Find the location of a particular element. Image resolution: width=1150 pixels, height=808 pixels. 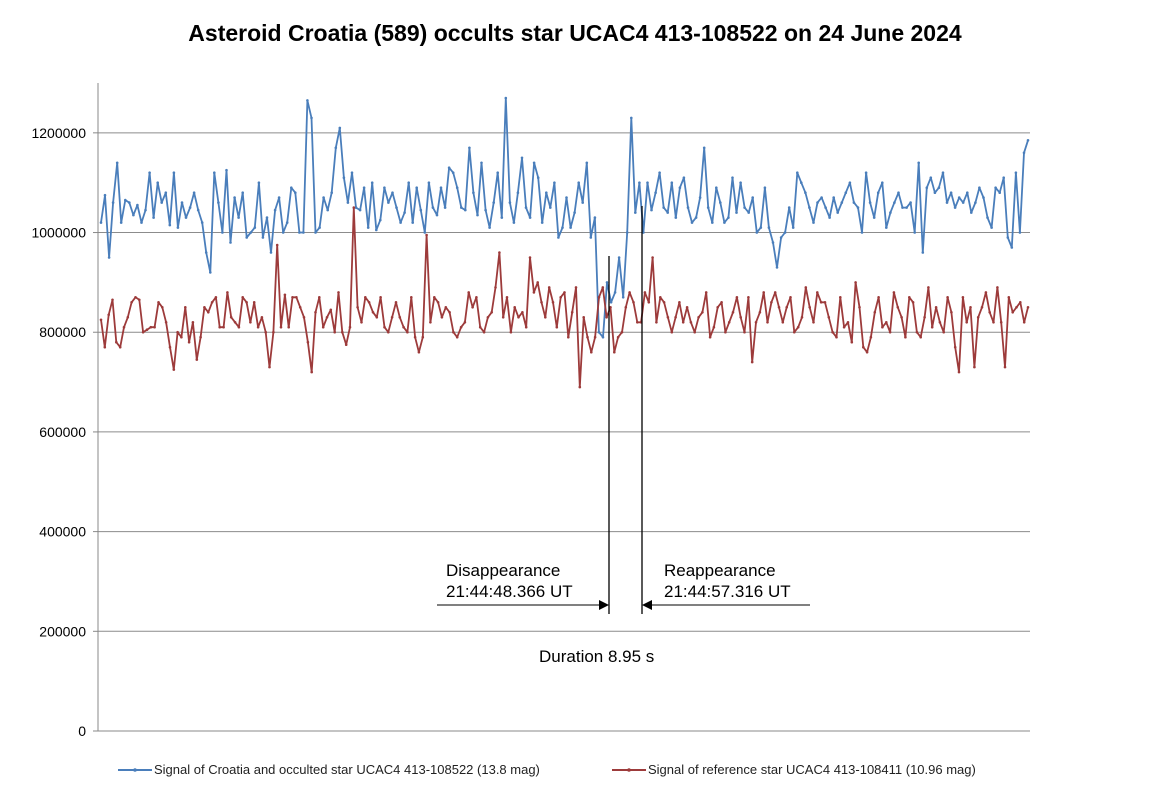

reappearance-time: 21:44:57.316 UT is located at coordinates (727, 591).